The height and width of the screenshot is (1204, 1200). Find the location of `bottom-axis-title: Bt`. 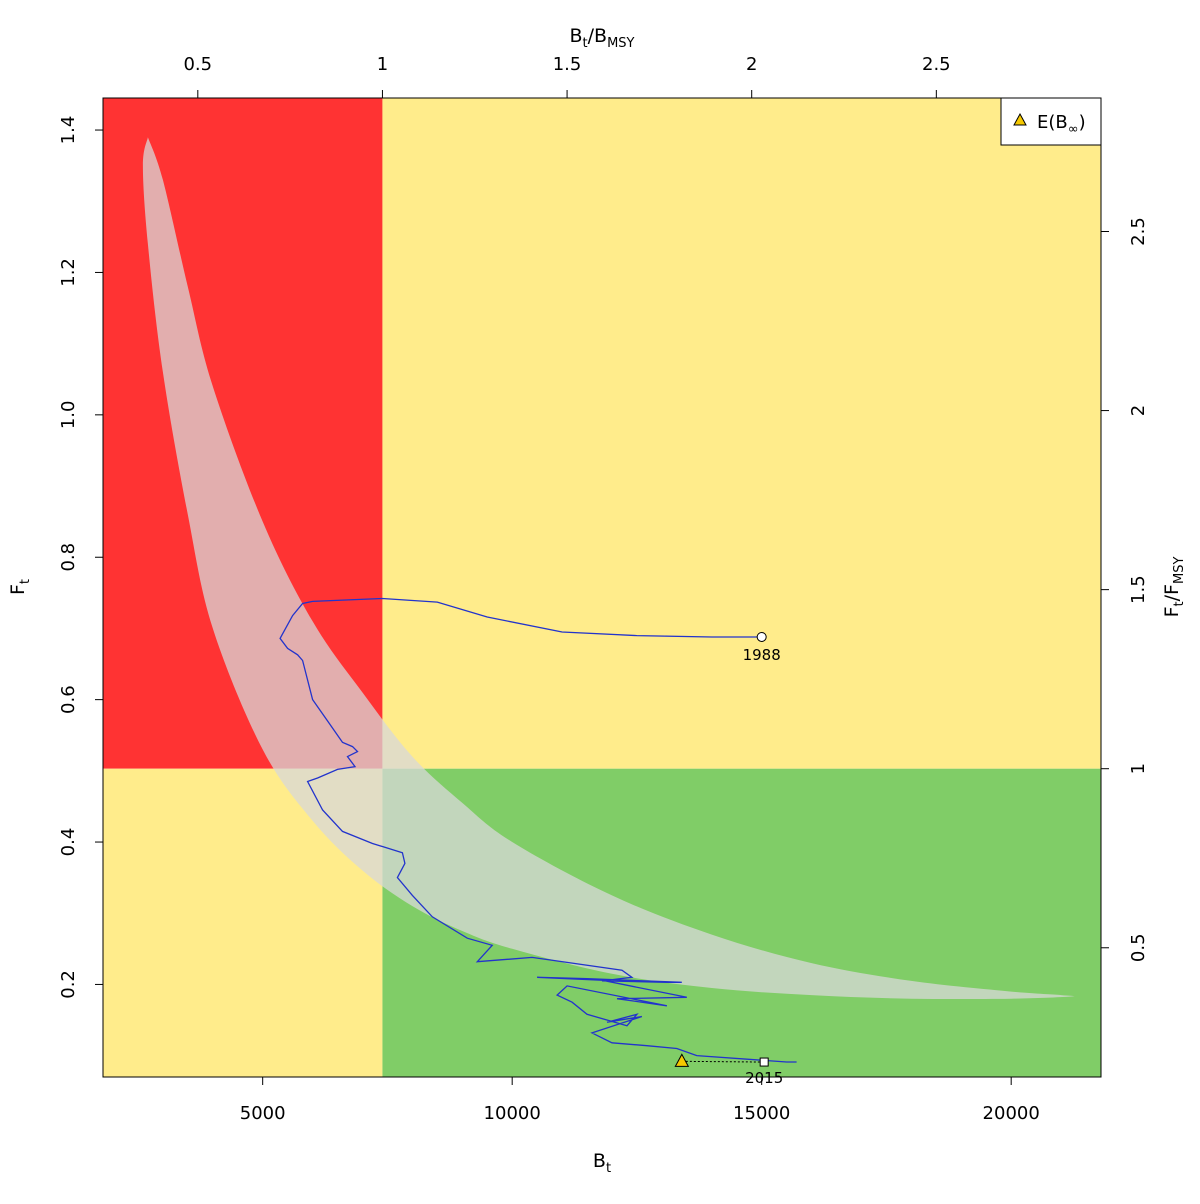

bottom-axis-title: Bt is located at coordinates (602, 1163).